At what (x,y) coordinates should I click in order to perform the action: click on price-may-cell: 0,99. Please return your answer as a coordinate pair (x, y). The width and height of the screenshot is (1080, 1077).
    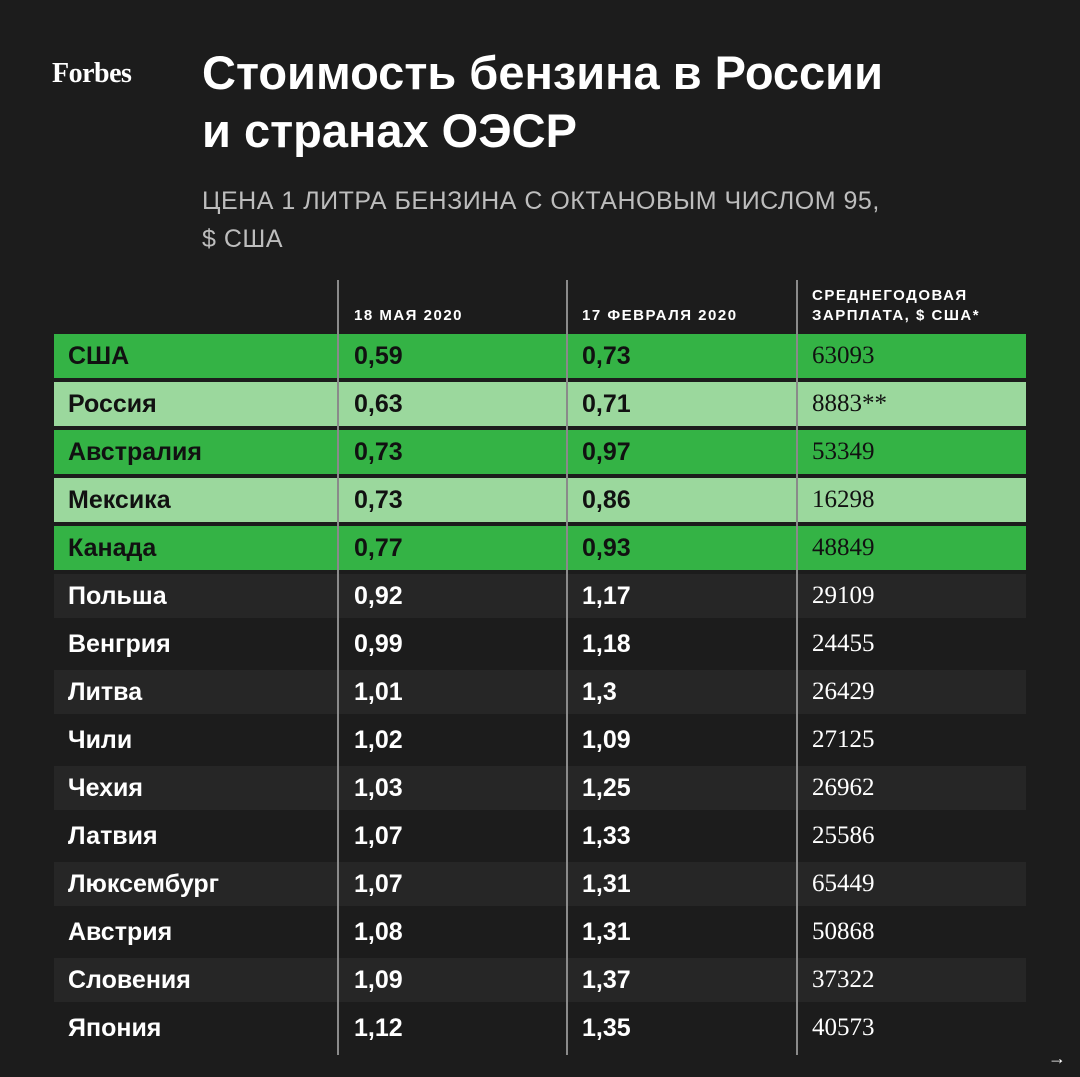
    Looking at the image, I should click on (378, 644).